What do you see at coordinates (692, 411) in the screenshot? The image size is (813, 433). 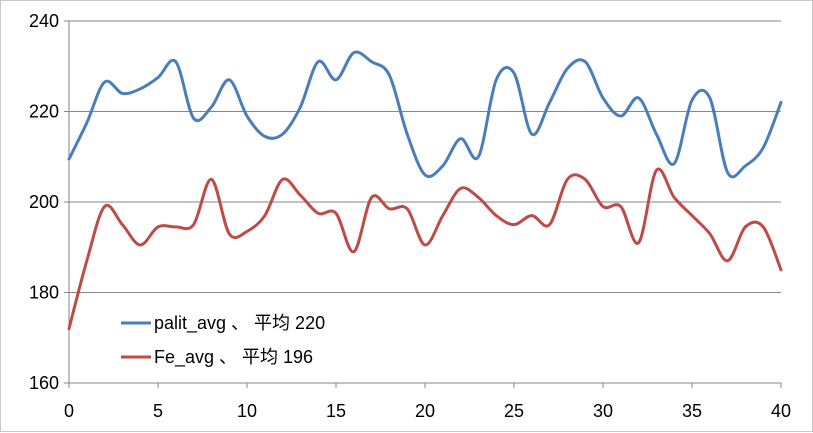 I see `x-tick-label: 35` at bounding box center [692, 411].